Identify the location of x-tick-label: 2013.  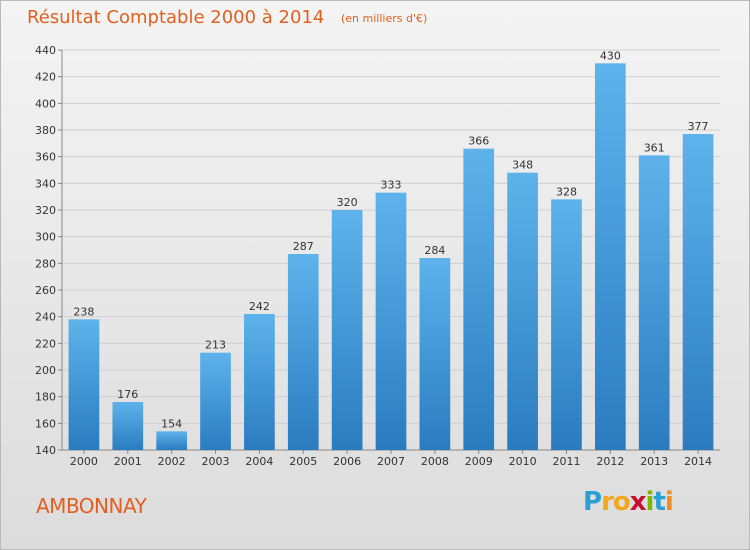
(654, 461).